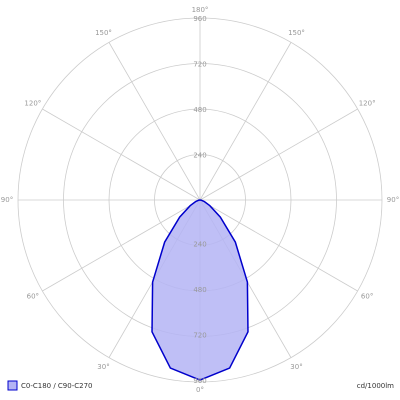 The width and height of the screenshot is (400, 400). What do you see at coordinates (200, 390) in the screenshot?
I see `angle-label: 0°` at bounding box center [200, 390].